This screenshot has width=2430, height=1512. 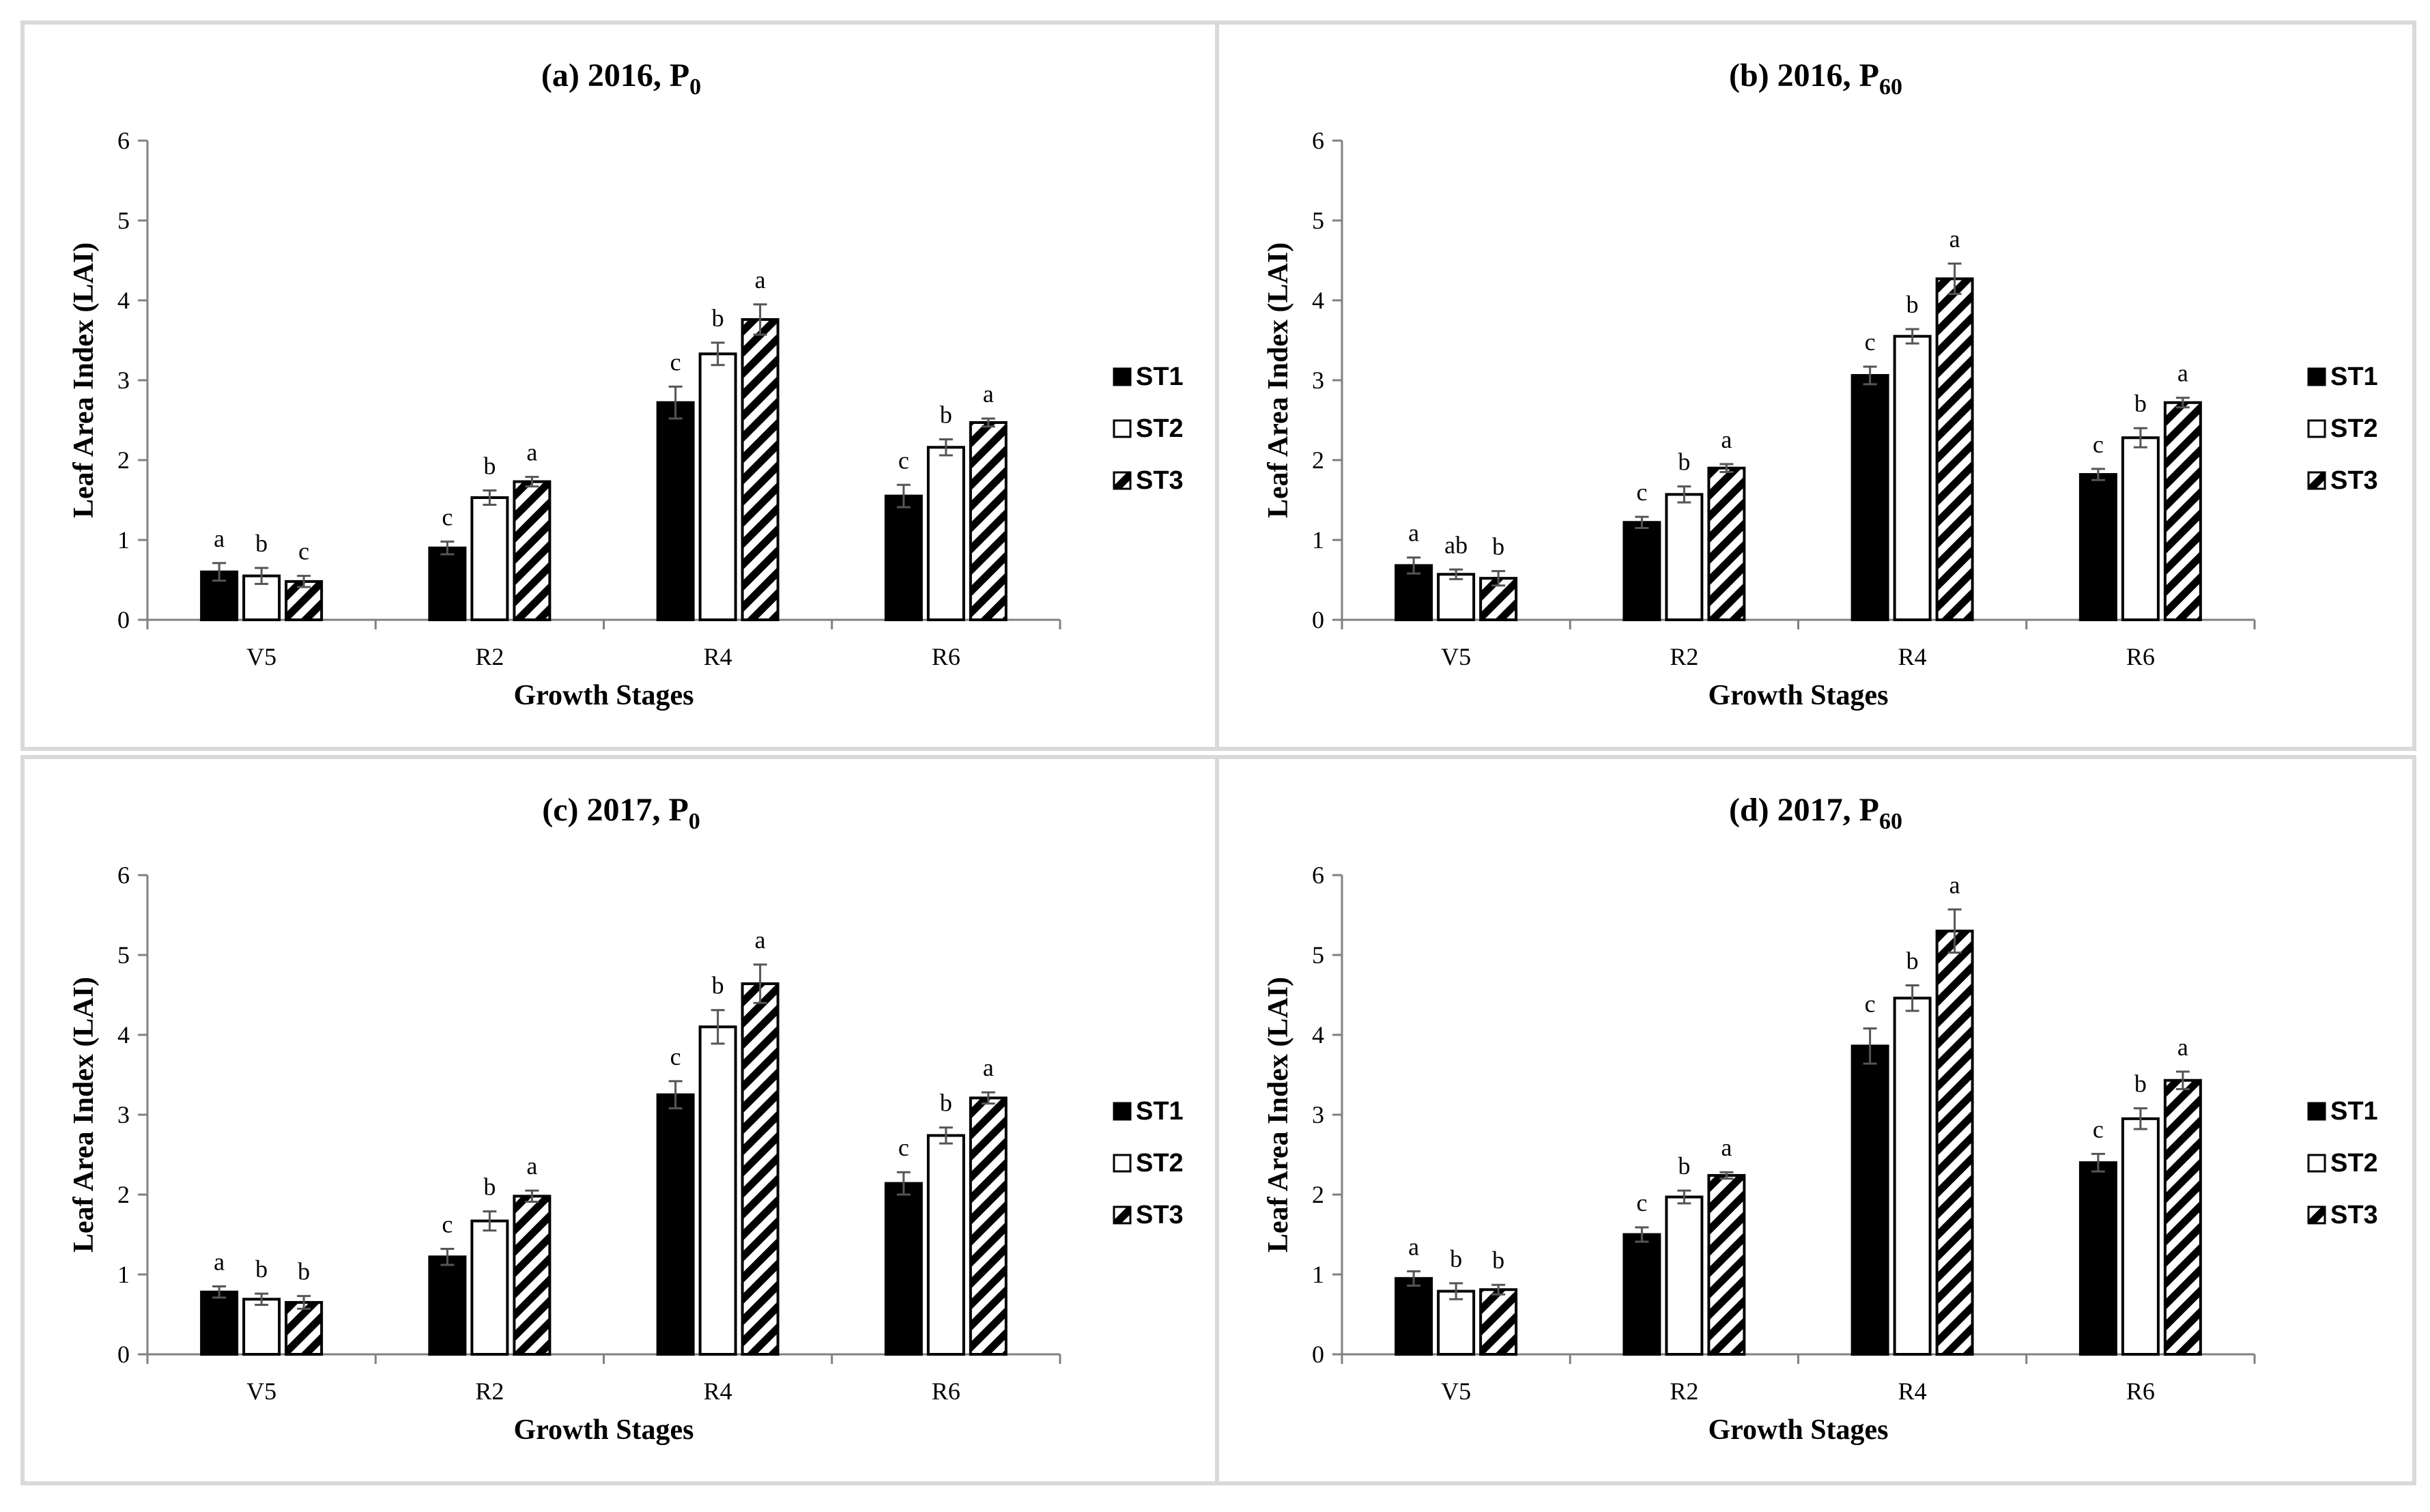 I want to click on y-tick-label: 5, so click(x=123, y=221).